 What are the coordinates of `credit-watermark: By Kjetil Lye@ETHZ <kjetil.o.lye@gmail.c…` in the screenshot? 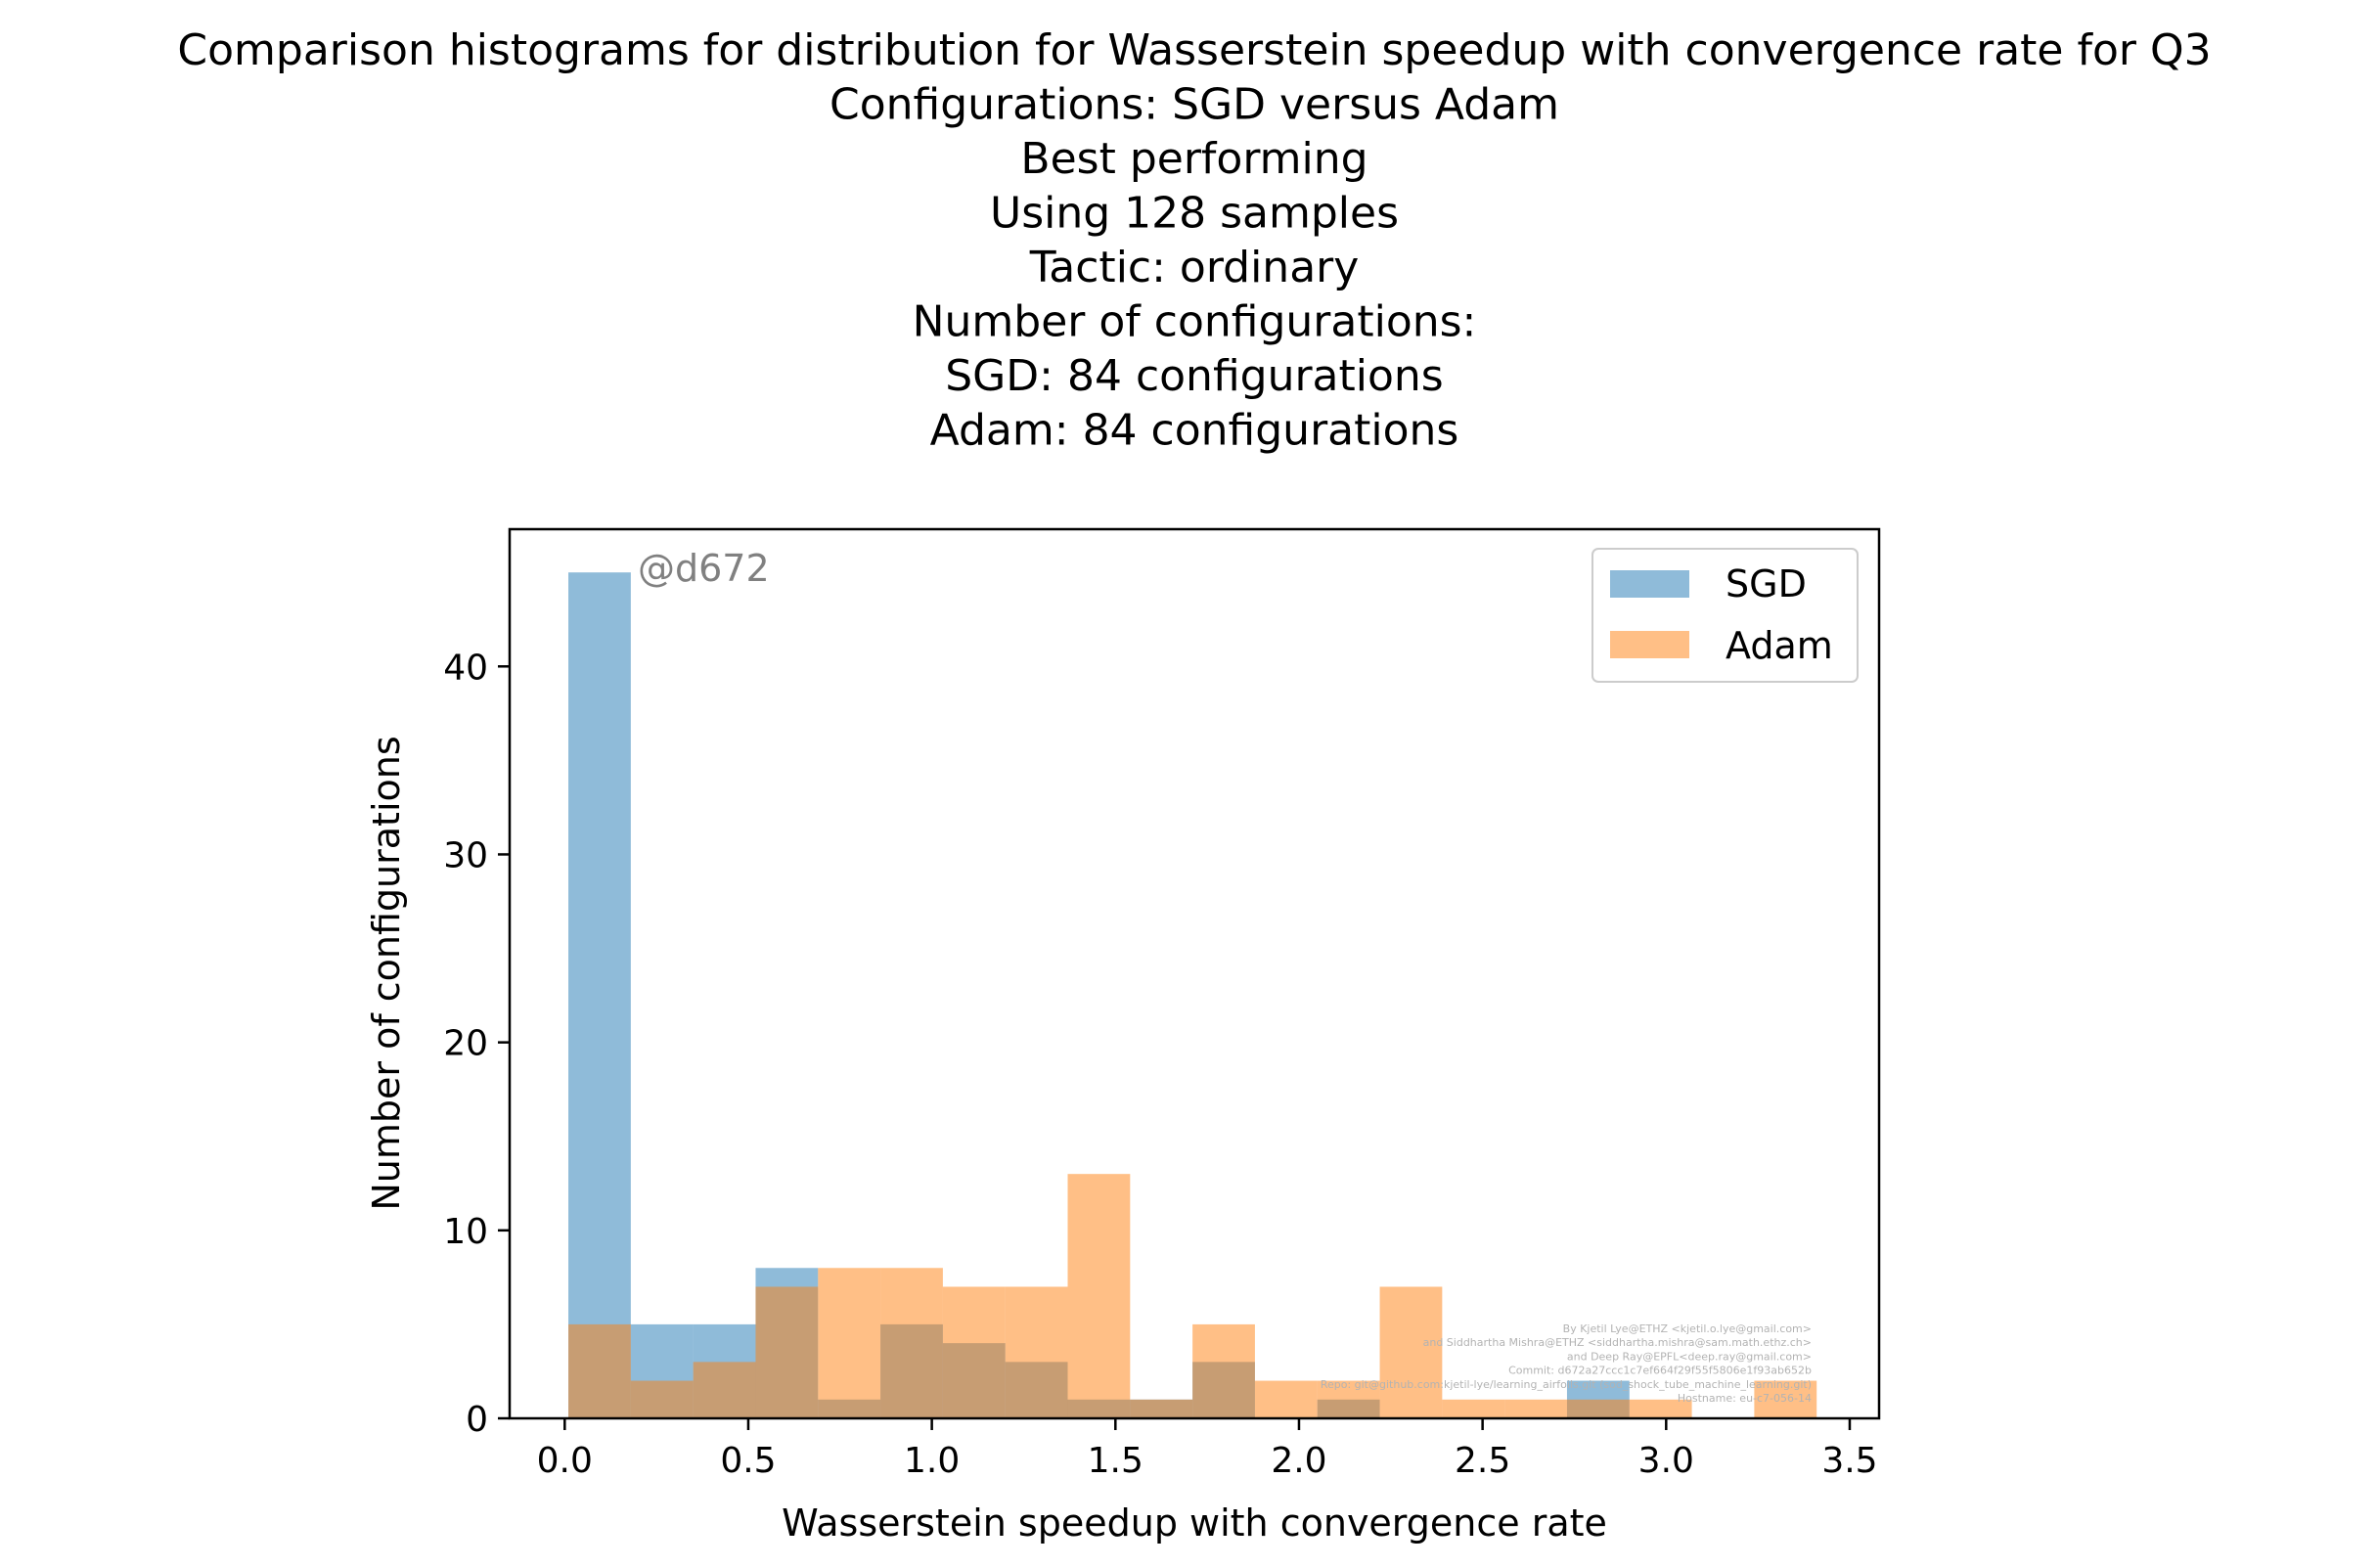 It's located at (1566, 1363).